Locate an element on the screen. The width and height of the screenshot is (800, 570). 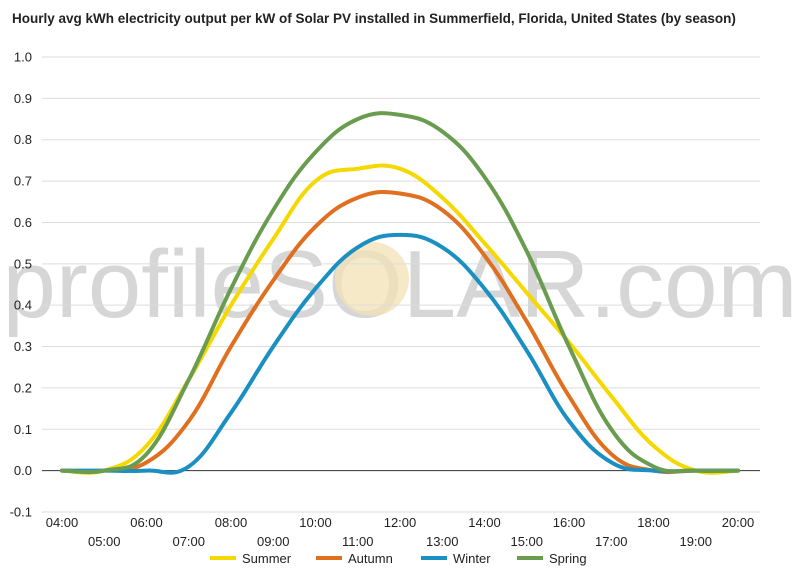
y-tick-label: -0.1 is located at coordinates (21, 512).